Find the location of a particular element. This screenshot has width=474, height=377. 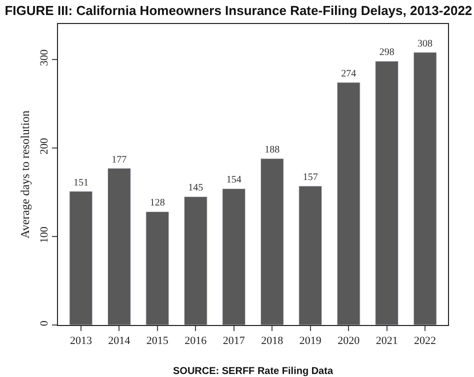

data-label: 177 is located at coordinates (119, 160).